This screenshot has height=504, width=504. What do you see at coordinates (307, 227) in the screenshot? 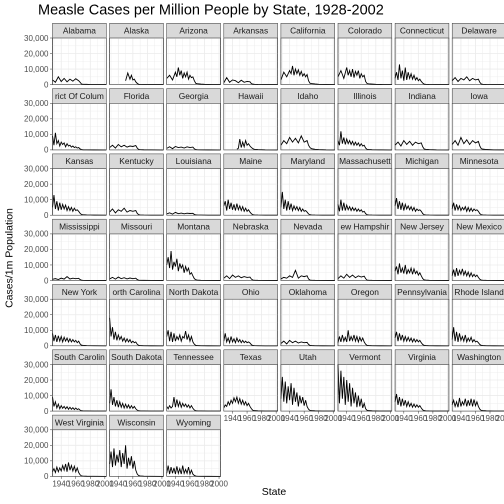
I see `facet-strip-label: Nevada` at bounding box center [307, 227].